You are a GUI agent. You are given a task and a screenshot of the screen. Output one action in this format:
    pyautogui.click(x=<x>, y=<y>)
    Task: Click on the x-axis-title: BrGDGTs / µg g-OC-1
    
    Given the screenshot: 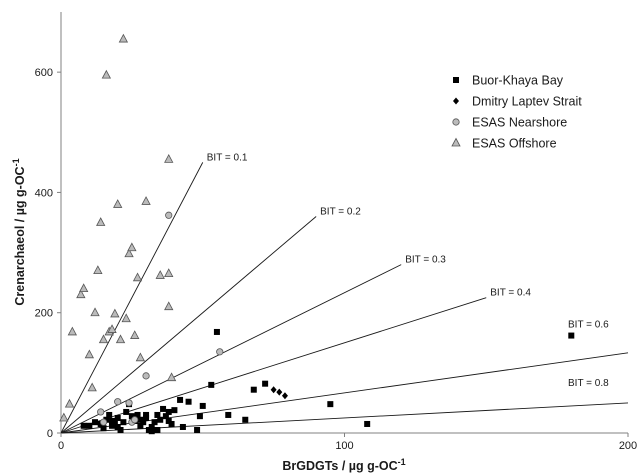 What is the action you would take?
    pyautogui.click(x=343, y=465)
    